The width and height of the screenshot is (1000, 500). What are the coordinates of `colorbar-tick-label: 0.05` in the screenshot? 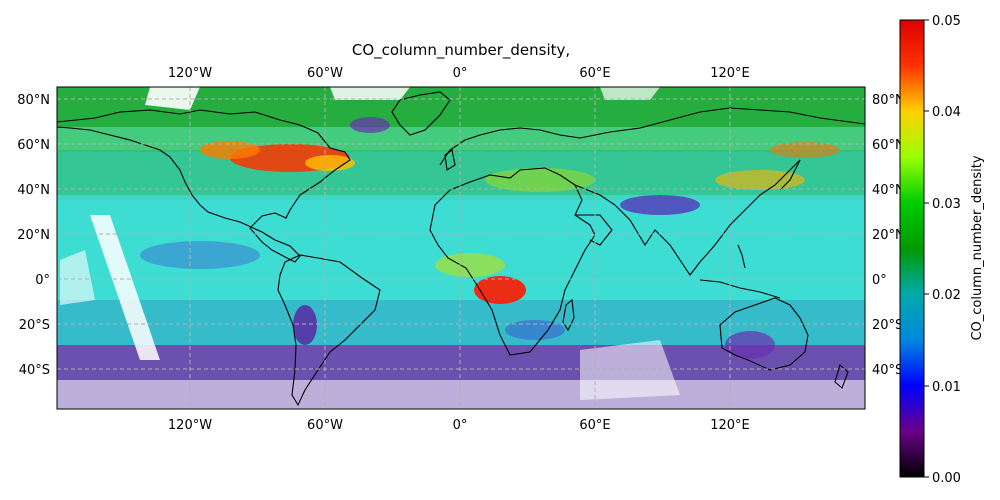 It's located at (946, 21).